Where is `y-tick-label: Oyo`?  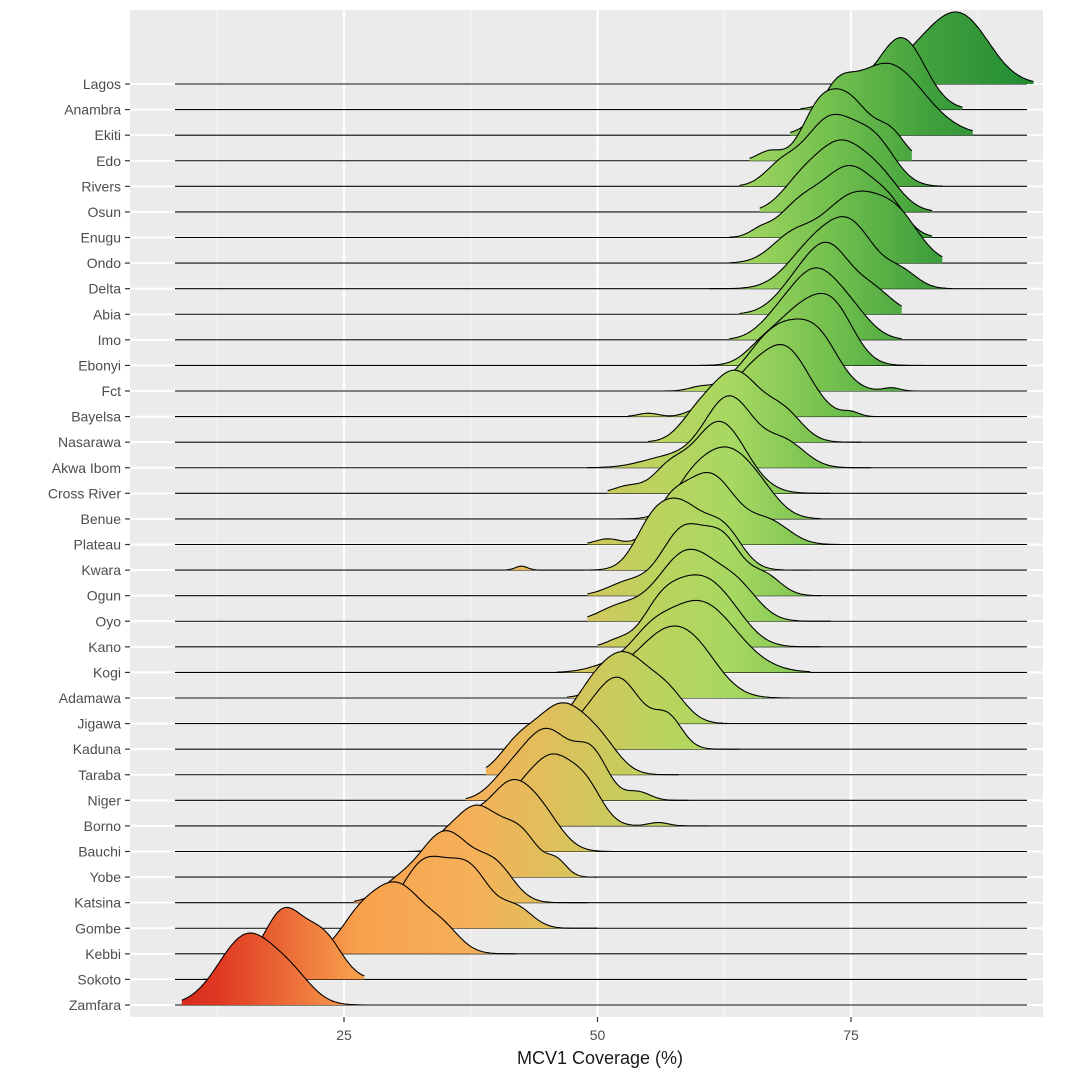
y-tick-label: Oyo is located at coordinates (108, 621).